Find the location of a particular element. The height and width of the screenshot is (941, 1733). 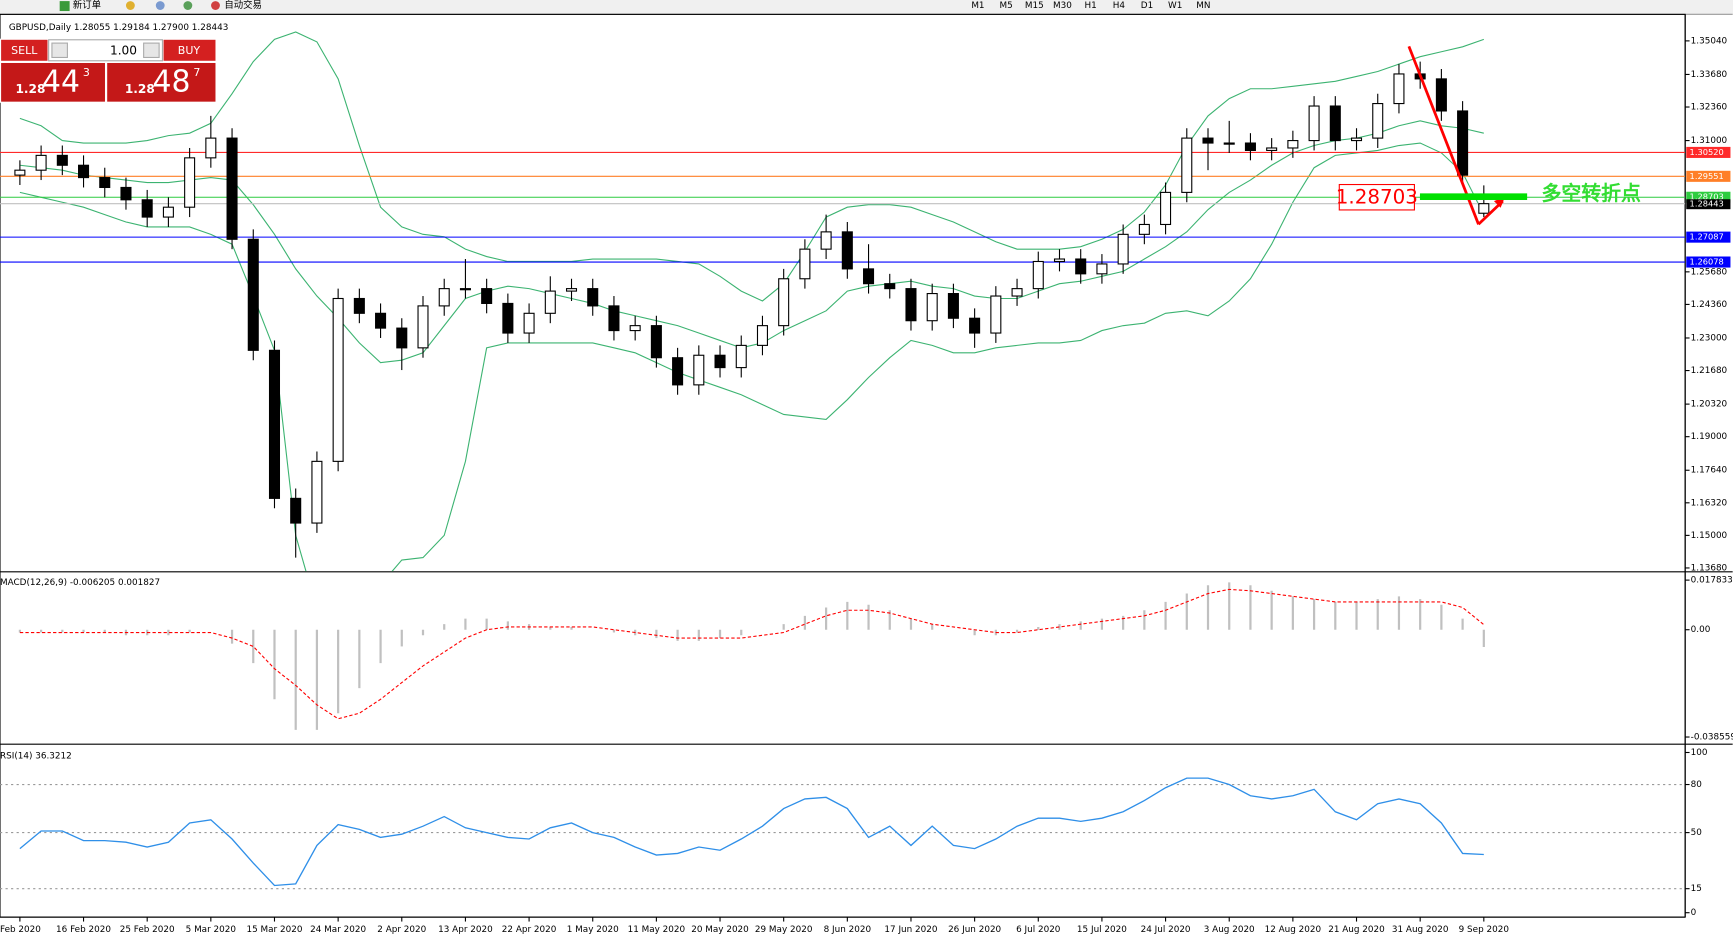

bid-pip: 3 is located at coordinates (86, 72).